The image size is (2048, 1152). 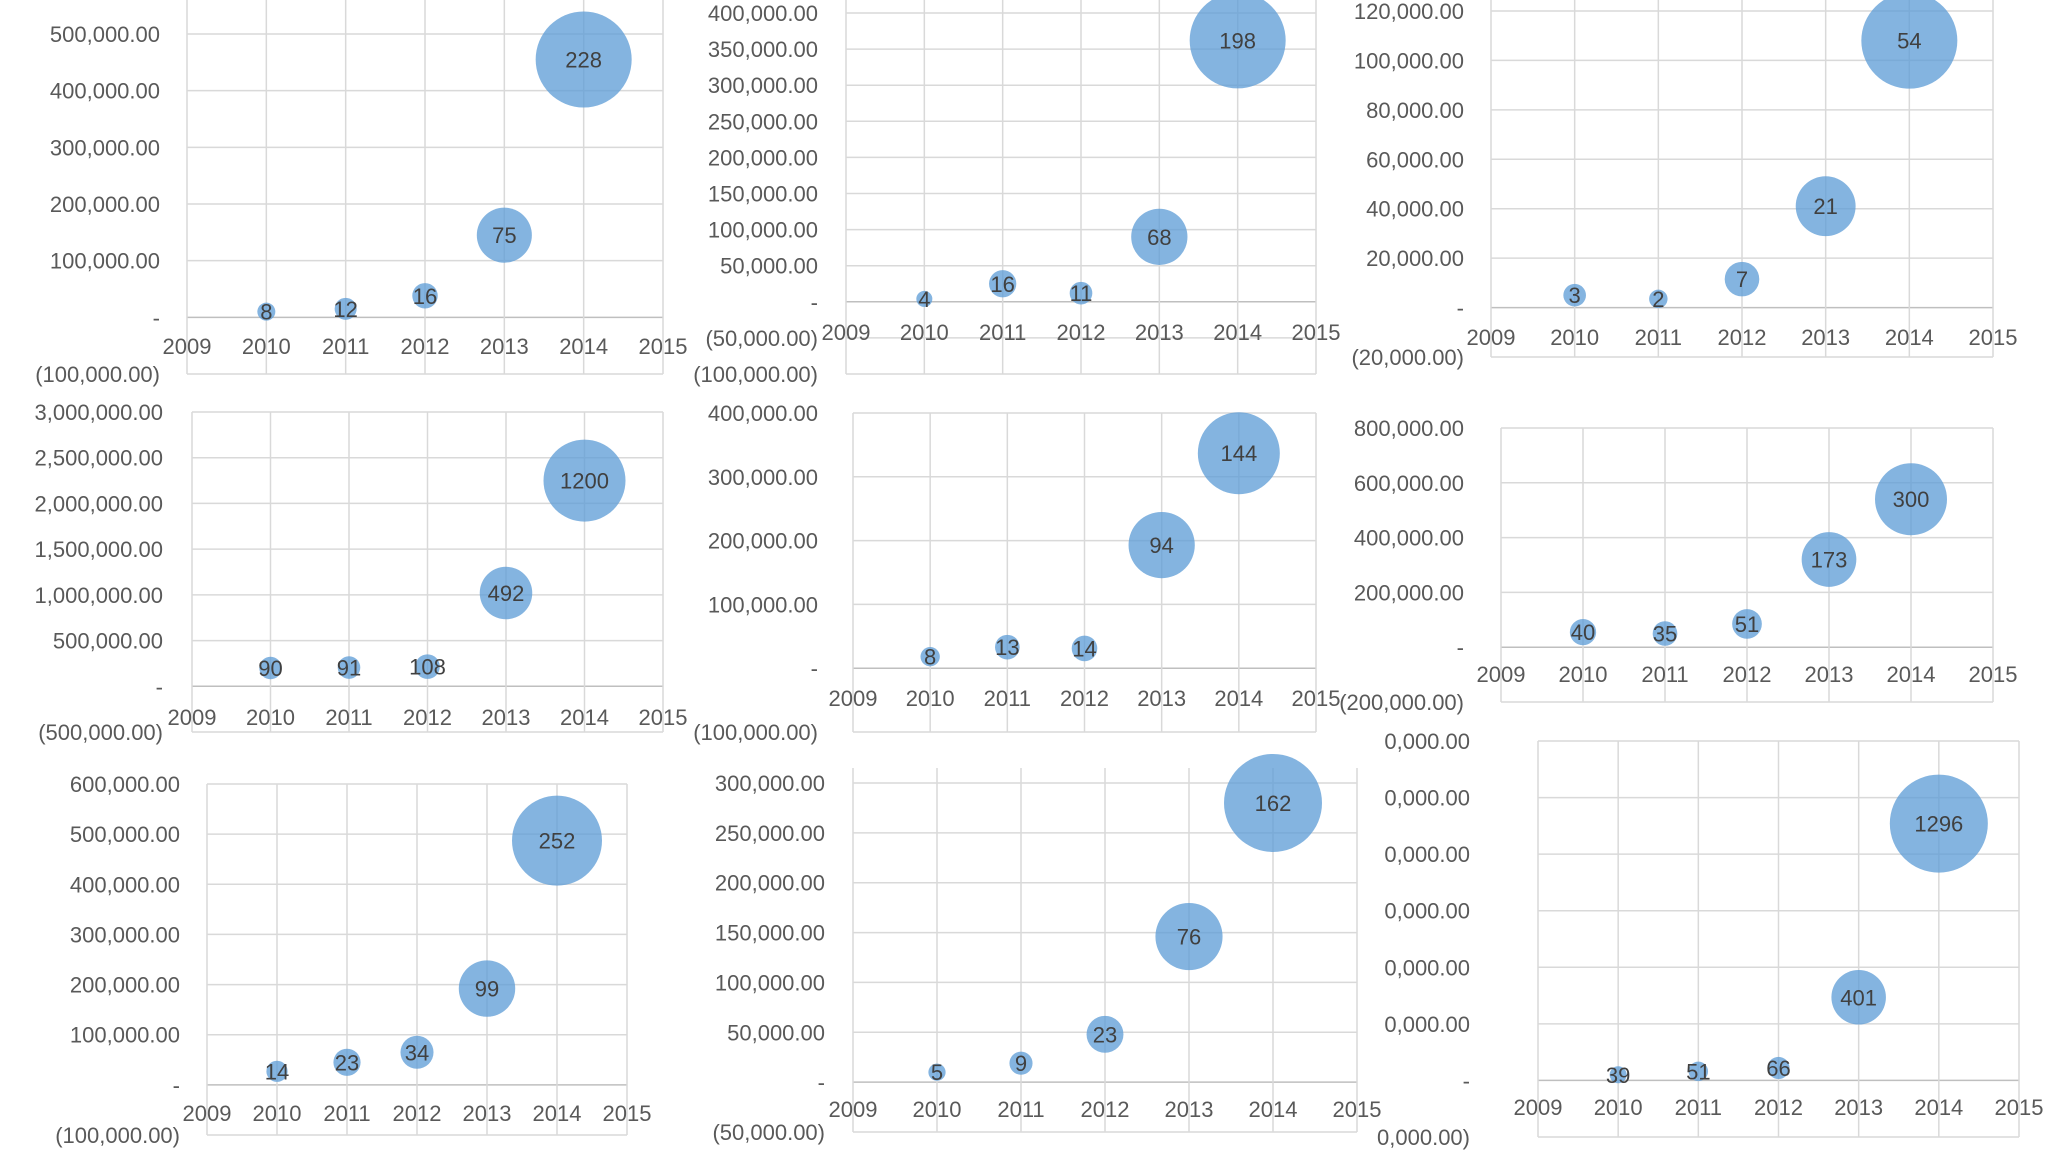 What do you see at coordinates (1401, 702) in the screenshot?
I see `y-tick-label: (200,000.00)` at bounding box center [1401, 702].